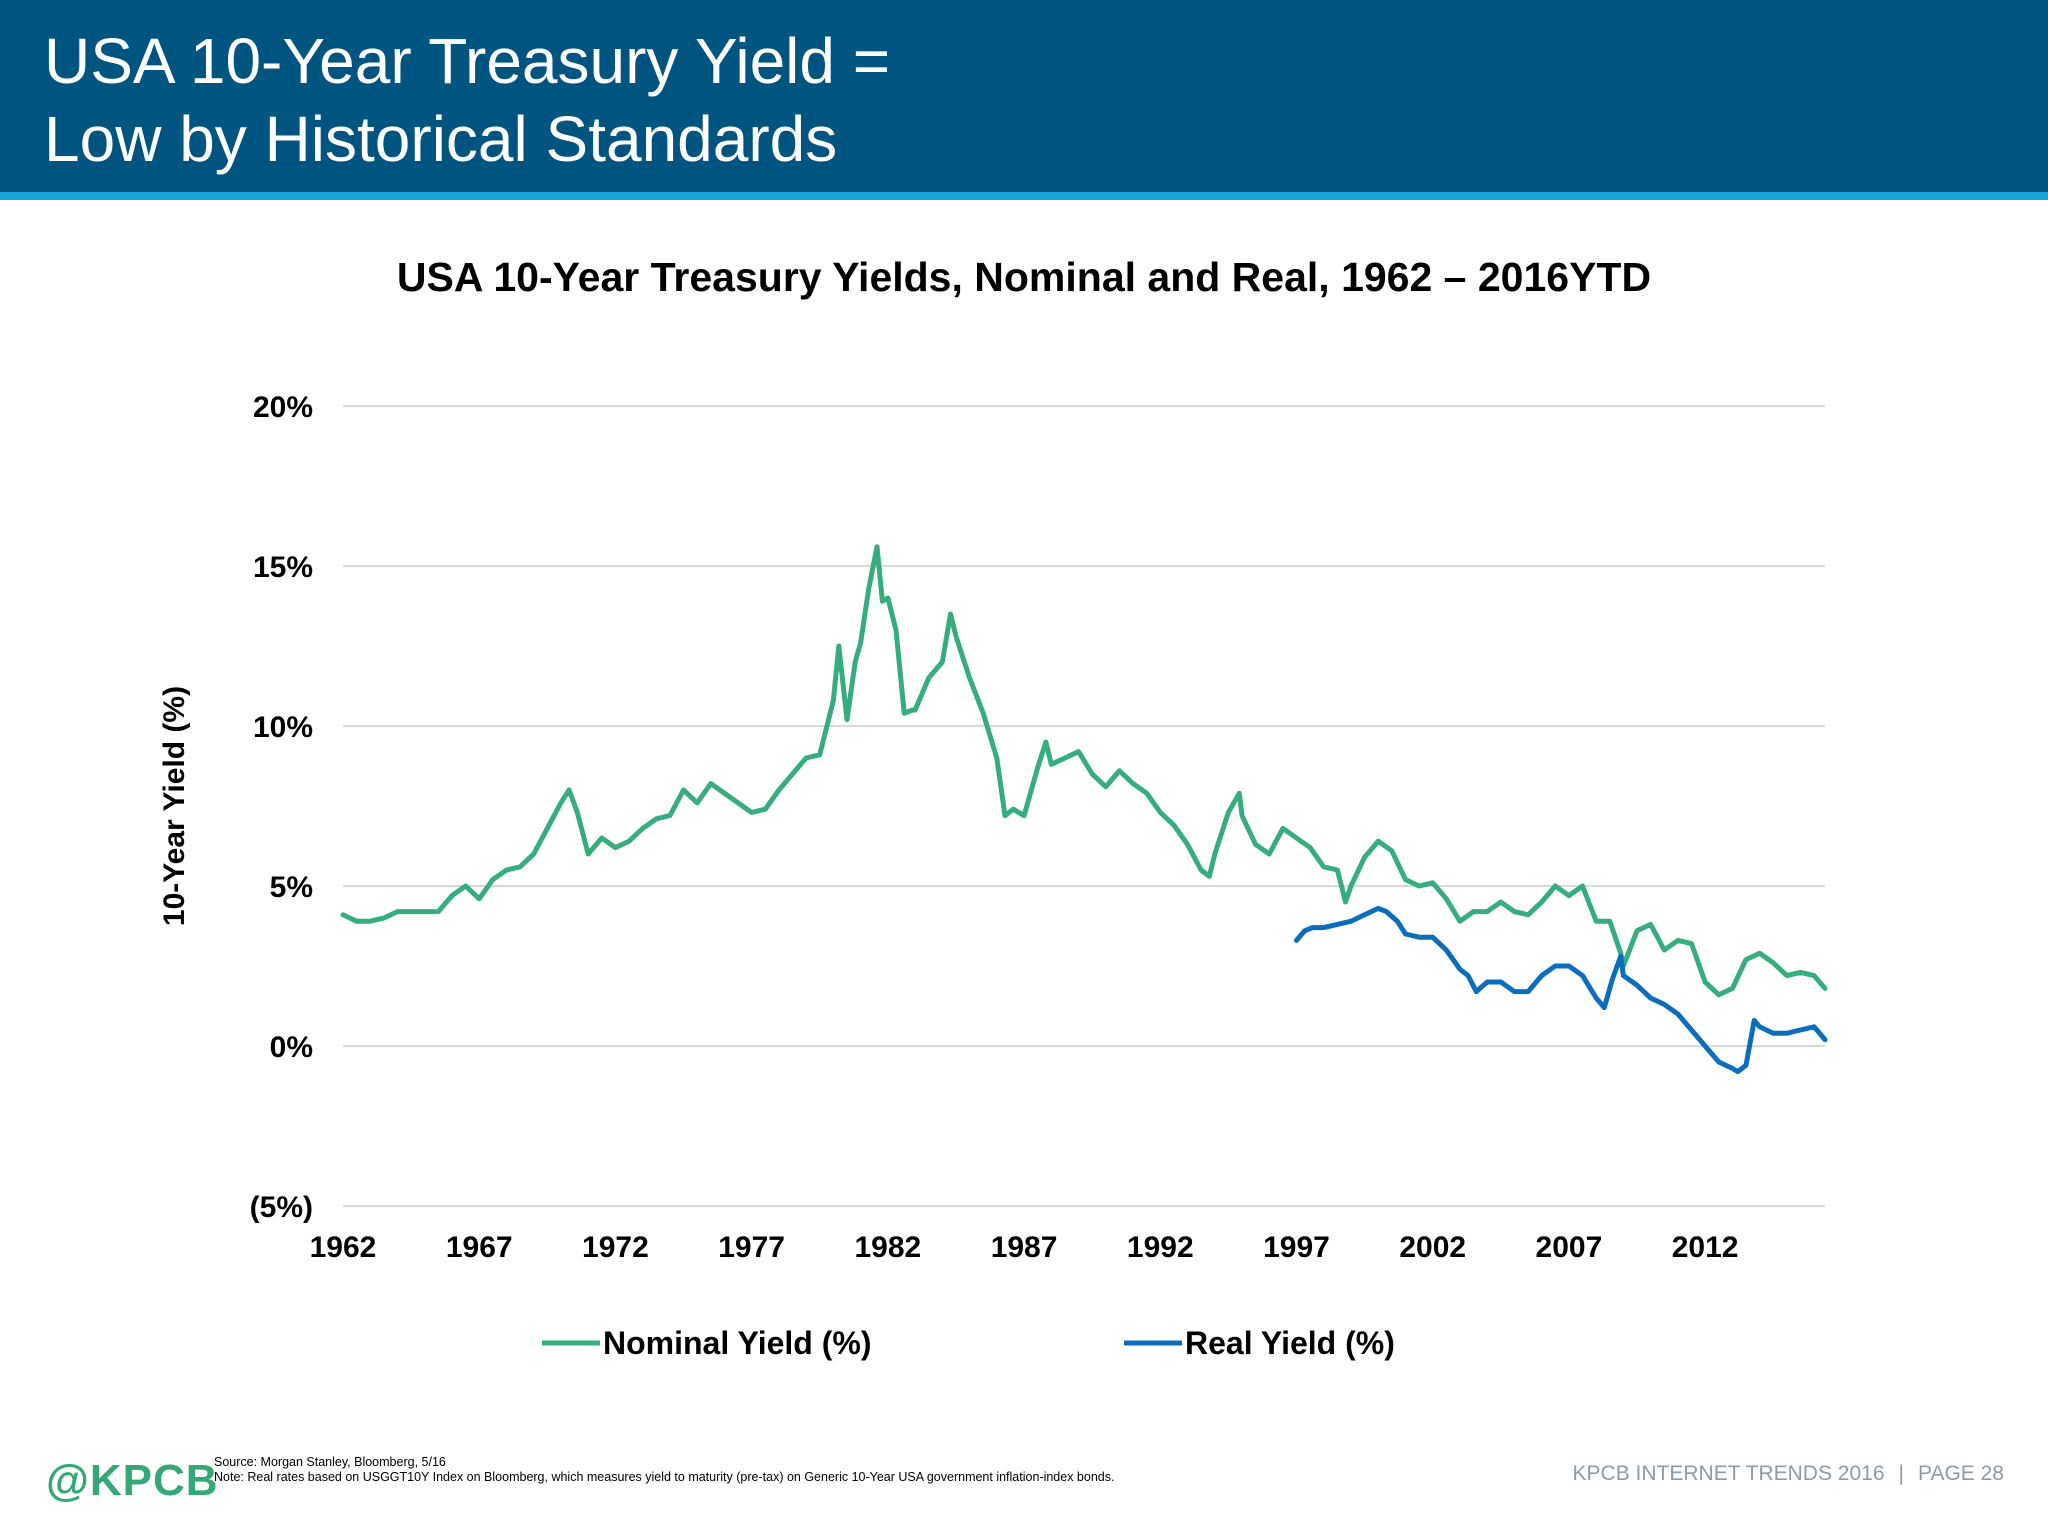 The width and height of the screenshot is (2048, 1536). Describe the element at coordinates (1961, 1473) in the screenshot. I see `page-number: PAGE 28` at that location.